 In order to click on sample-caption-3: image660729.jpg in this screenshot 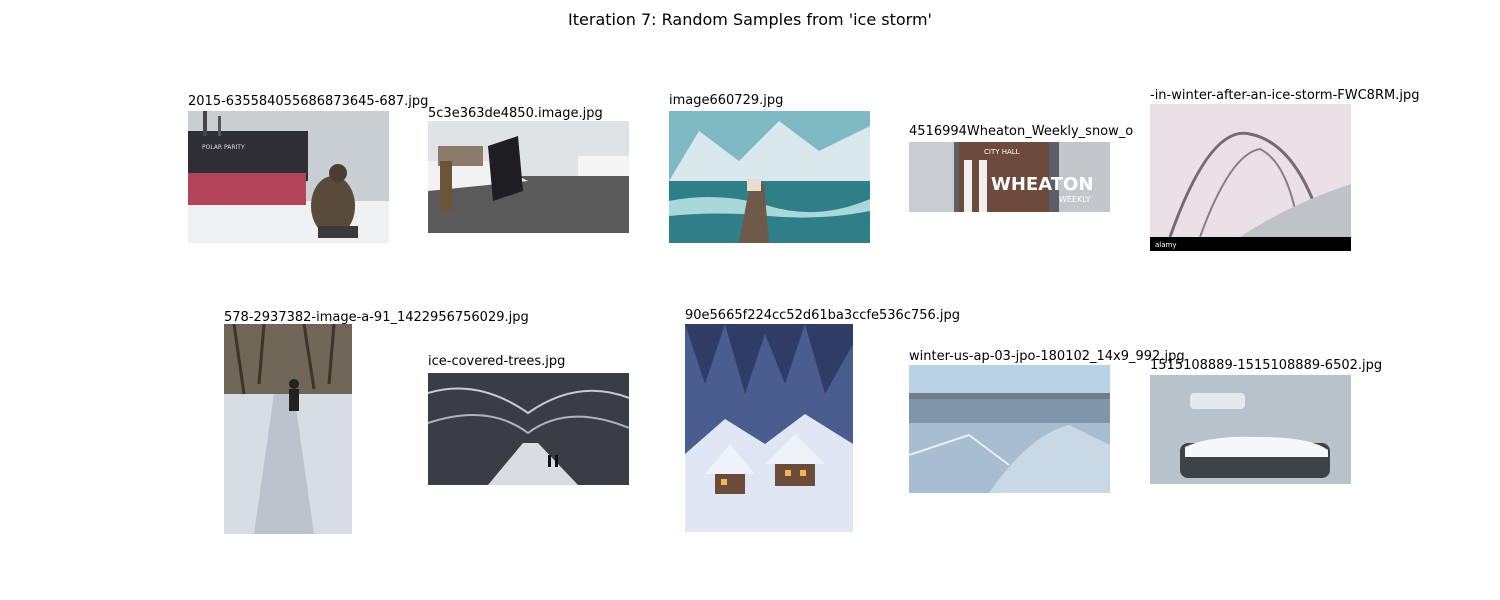, I will do `click(726, 100)`.